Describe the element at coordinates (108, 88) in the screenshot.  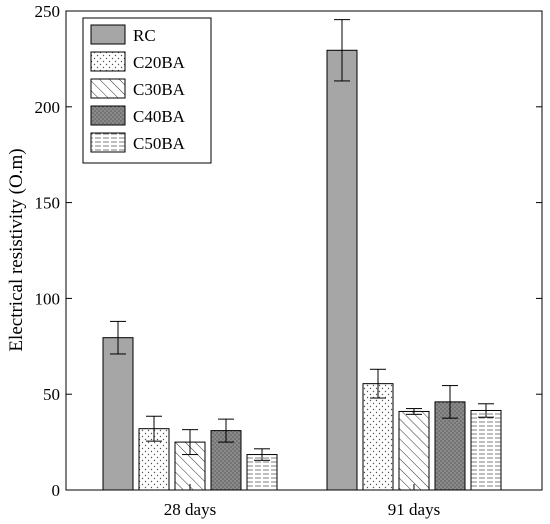
I see `legend-swatch-c30ba` at that location.